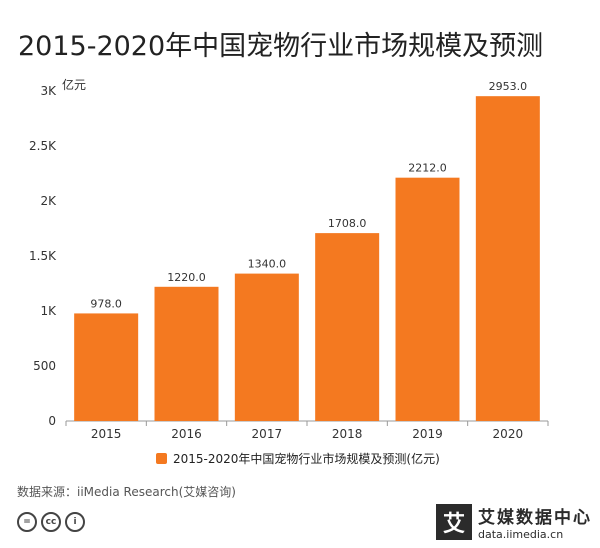 Image resolution: width=600 pixels, height=548 pixels. Describe the element at coordinates (508, 86) in the screenshot. I see `data-label: 2953.0` at that location.